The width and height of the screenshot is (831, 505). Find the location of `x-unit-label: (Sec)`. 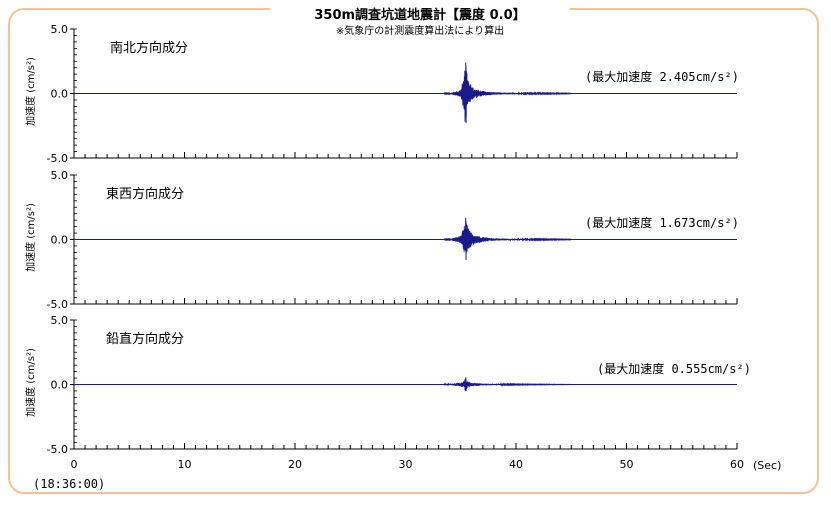

x-unit-label: (Sec) is located at coordinates (767, 465).